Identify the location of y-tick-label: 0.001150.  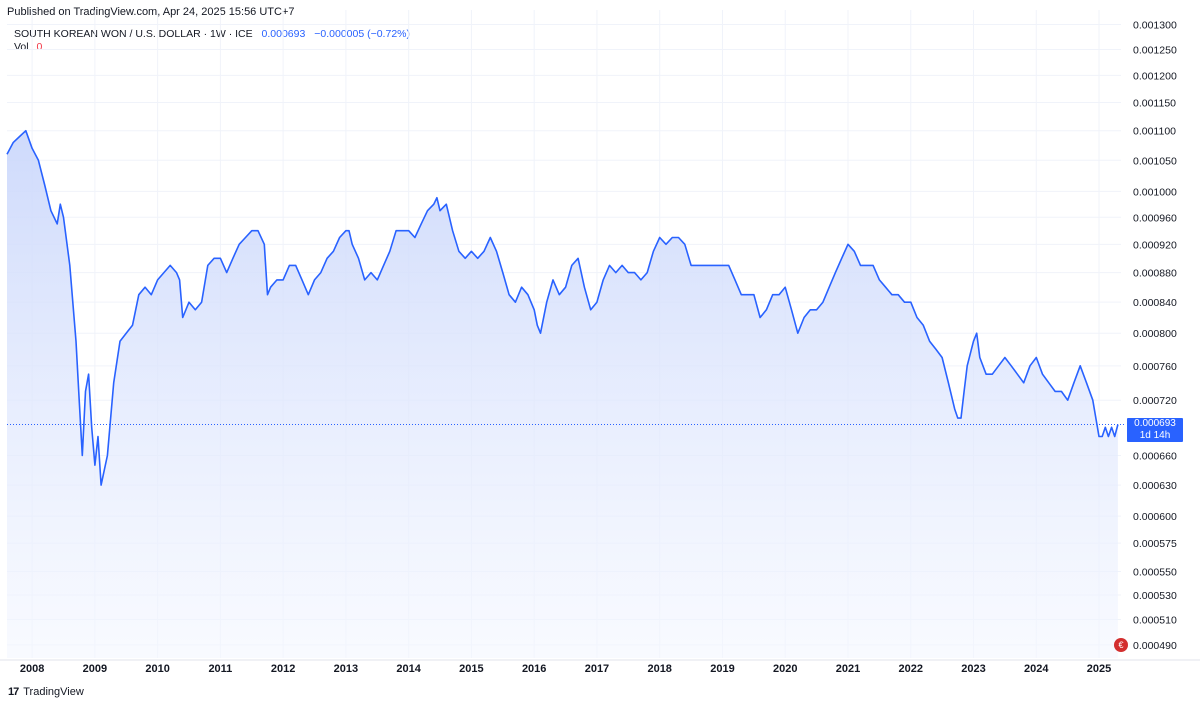
(1154, 103).